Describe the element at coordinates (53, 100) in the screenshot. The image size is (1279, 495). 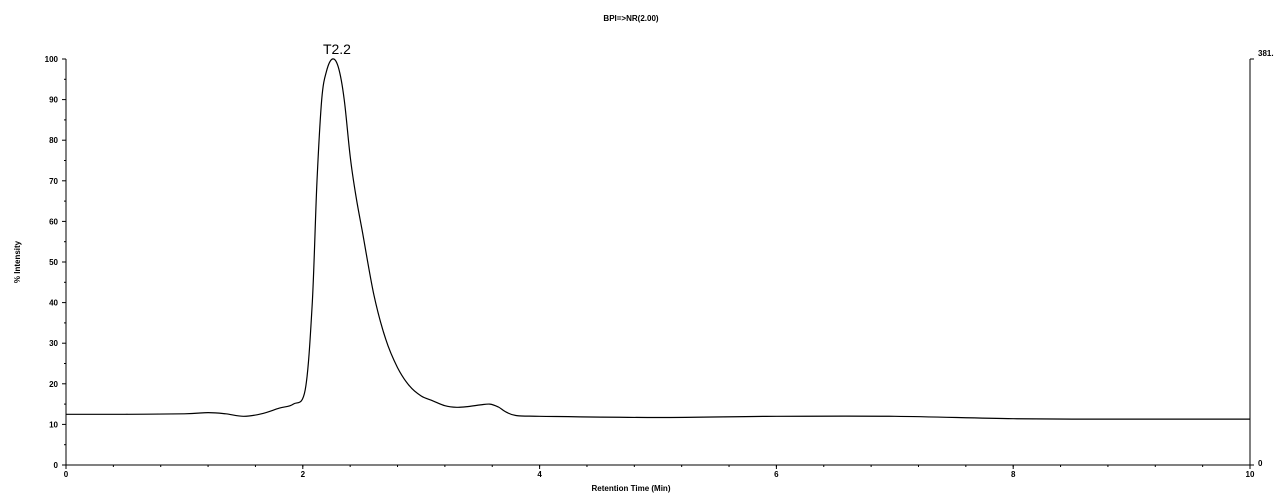
I see `y-tick-label: 90` at that location.